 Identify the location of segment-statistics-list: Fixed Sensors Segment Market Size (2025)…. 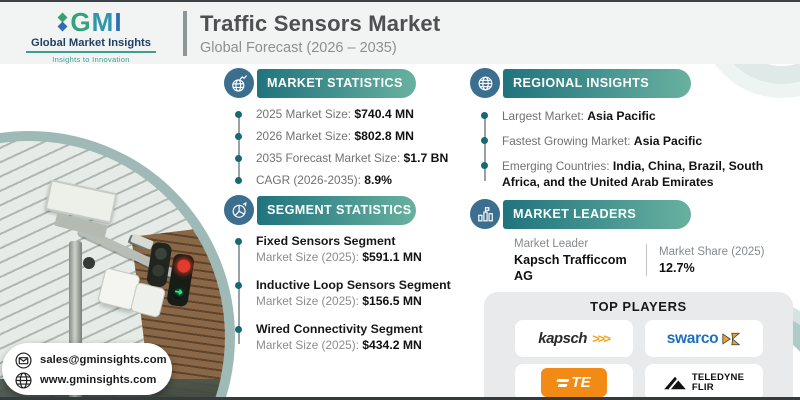
(348, 293).